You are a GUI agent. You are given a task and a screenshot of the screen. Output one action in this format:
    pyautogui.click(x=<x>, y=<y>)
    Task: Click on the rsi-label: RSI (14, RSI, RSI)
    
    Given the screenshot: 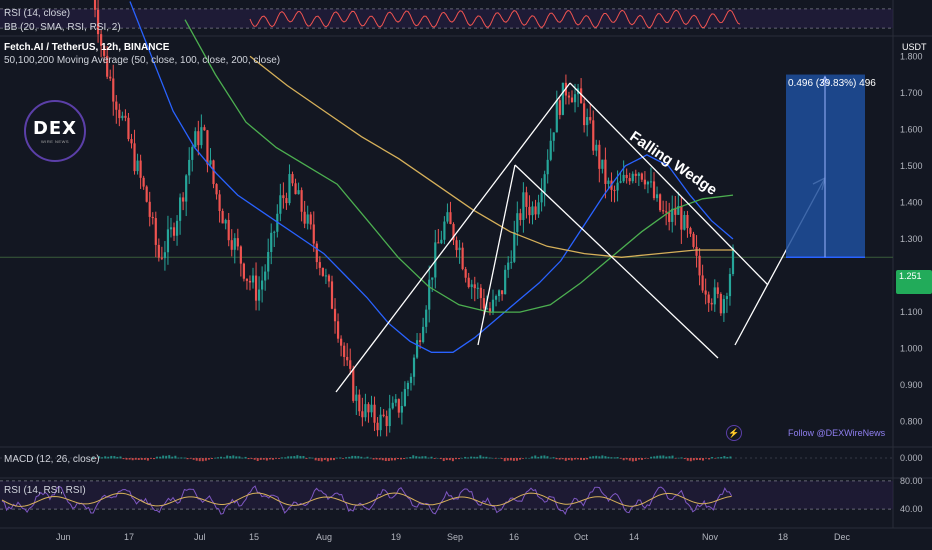 What is the action you would take?
    pyautogui.click(x=45, y=490)
    